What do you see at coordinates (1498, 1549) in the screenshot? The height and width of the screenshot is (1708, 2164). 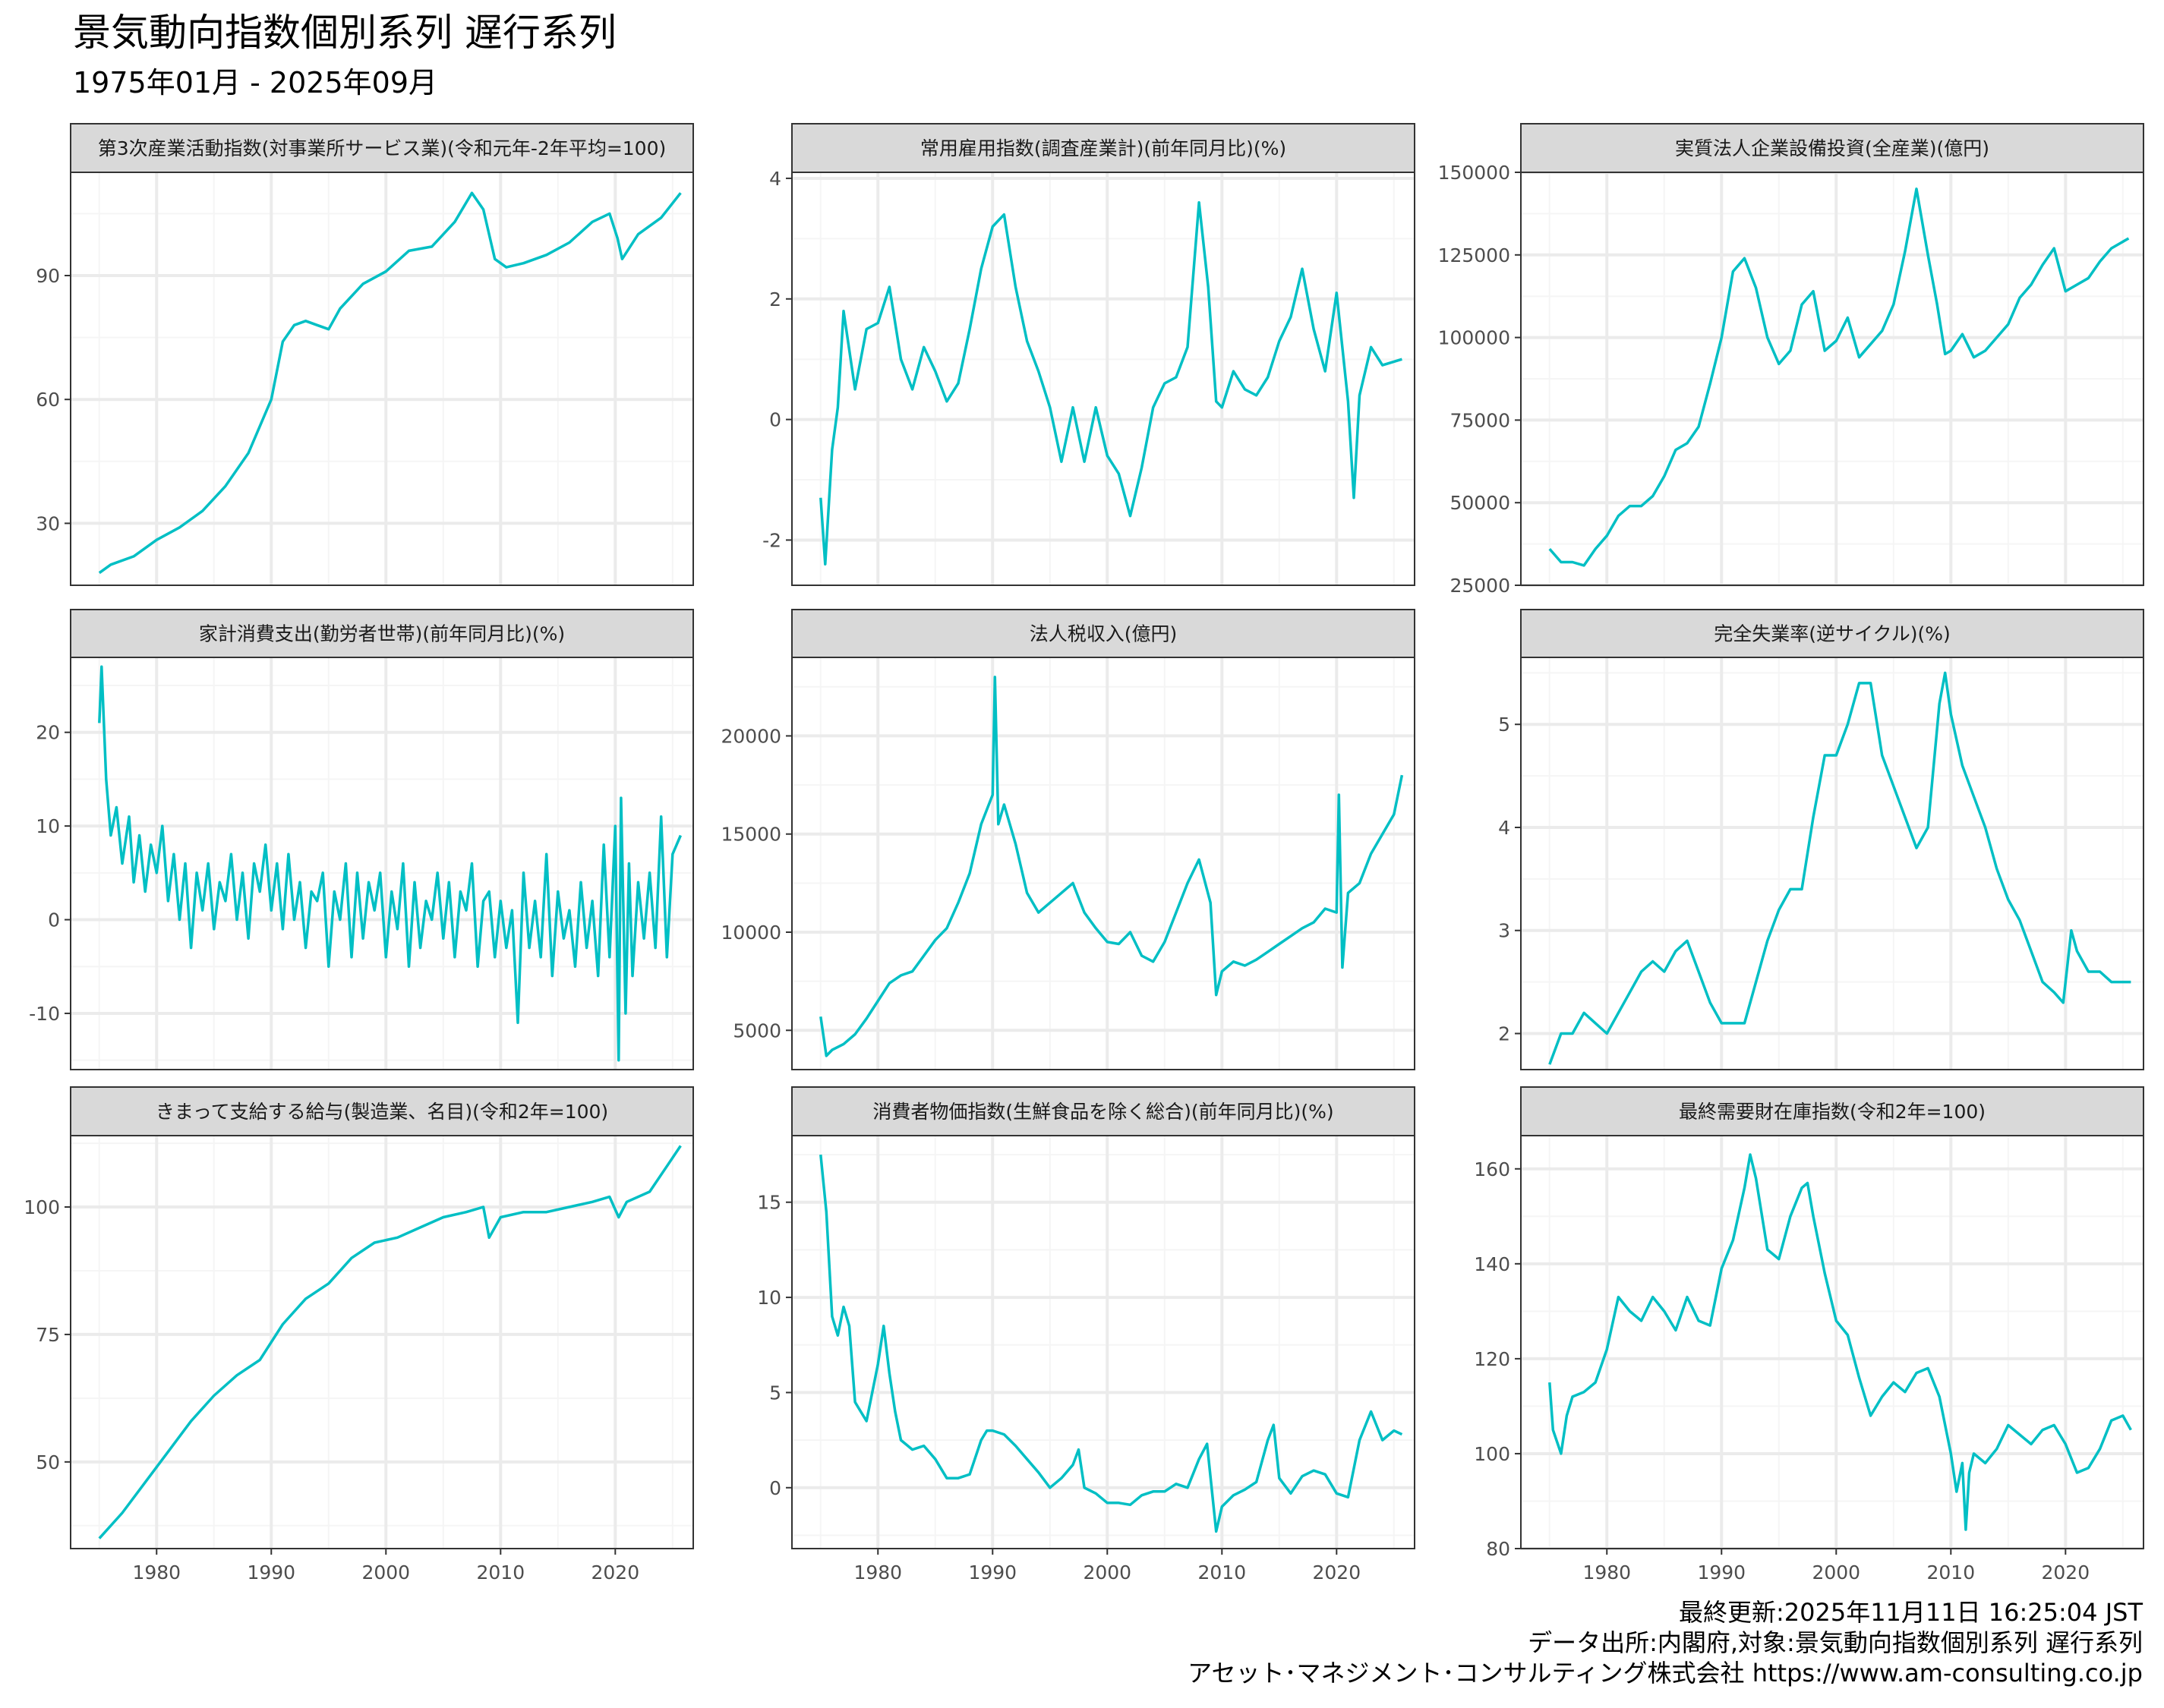 I see `y-tick-label: 80` at bounding box center [1498, 1549].